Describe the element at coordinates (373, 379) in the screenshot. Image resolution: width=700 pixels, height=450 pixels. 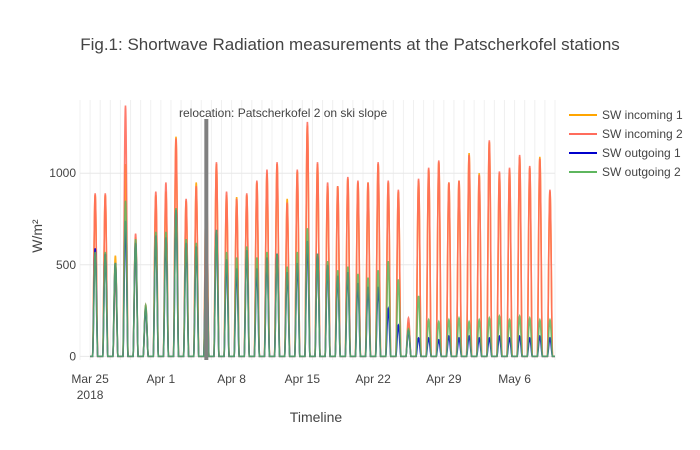
I see `x-tick-label: Apr 22` at that location.